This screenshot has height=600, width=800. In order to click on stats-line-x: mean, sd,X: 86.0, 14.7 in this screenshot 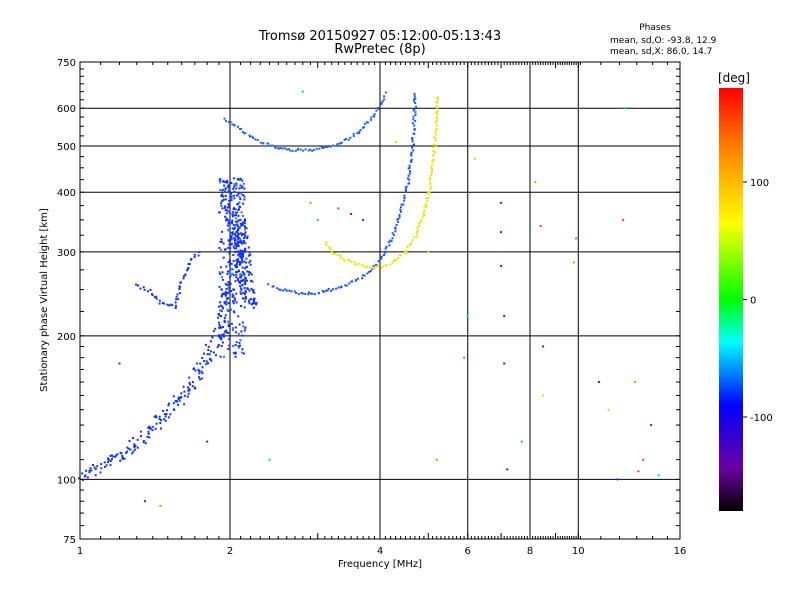, I will do `click(661, 52)`.